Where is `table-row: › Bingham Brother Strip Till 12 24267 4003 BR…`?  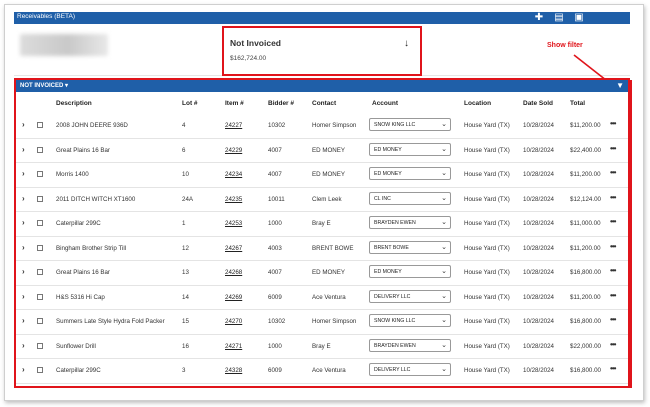 table-row: › Bingham Brother Strip Till 12 24267 4003 BR… is located at coordinates (322, 249).